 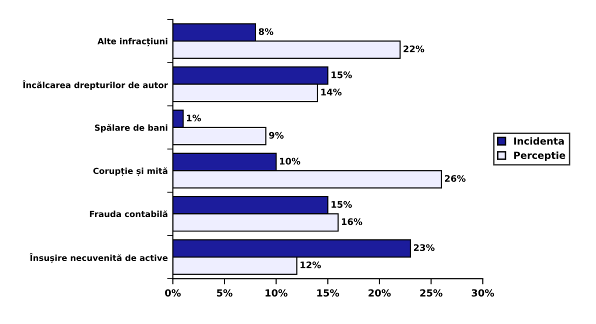 What do you see at coordinates (276, 135) in the screenshot?
I see `data-label: 9%` at bounding box center [276, 135].